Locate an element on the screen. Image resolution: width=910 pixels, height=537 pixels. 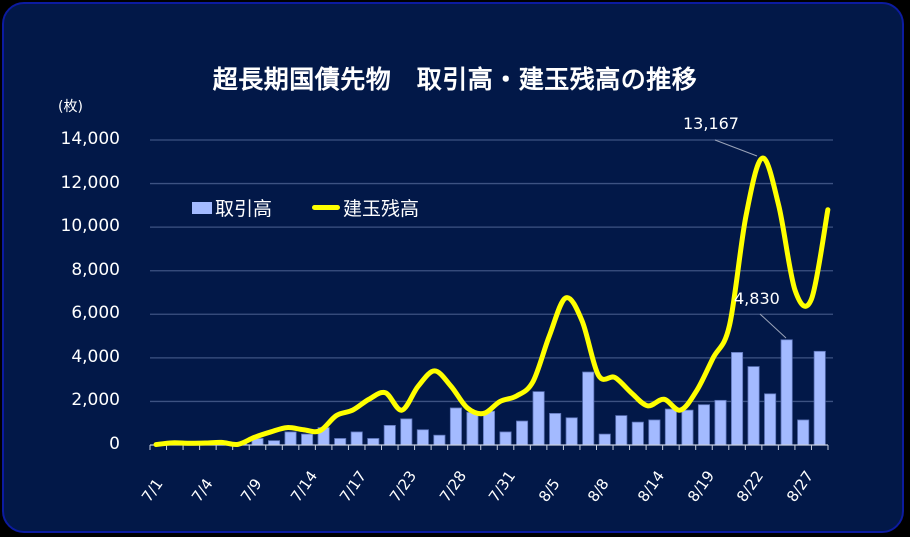
annotation-line-peak: 13,167 is located at coordinates (711, 123).